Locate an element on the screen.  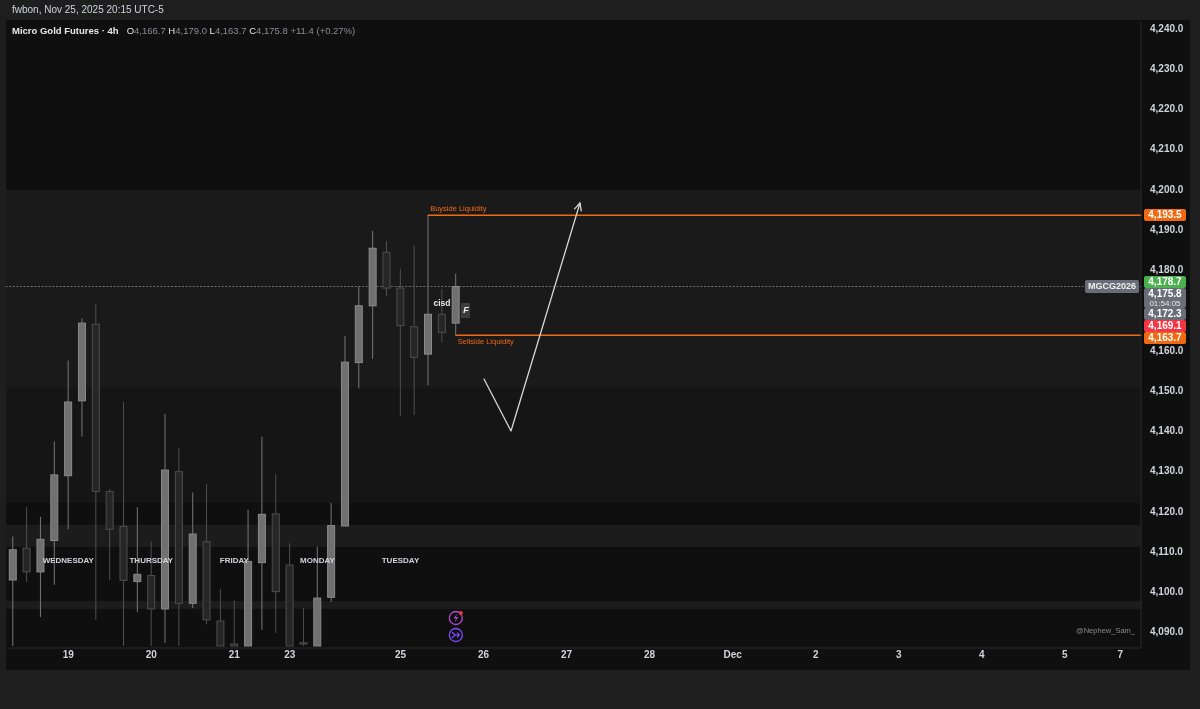
y-tick-label: 4,220.0 is located at coordinates (1167, 109).